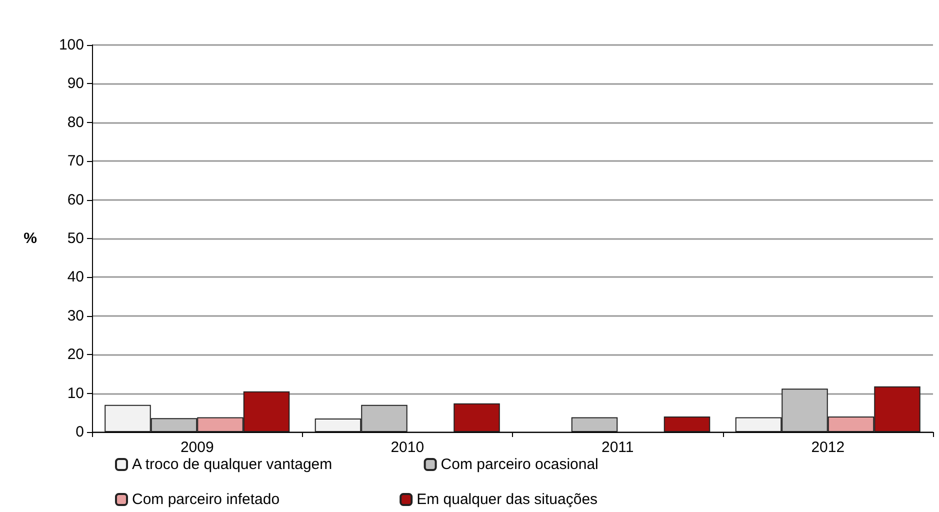  What do you see at coordinates (75, 83) in the screenshot?
I see `y-tick-label: 90` at bounding box center [75, 83].